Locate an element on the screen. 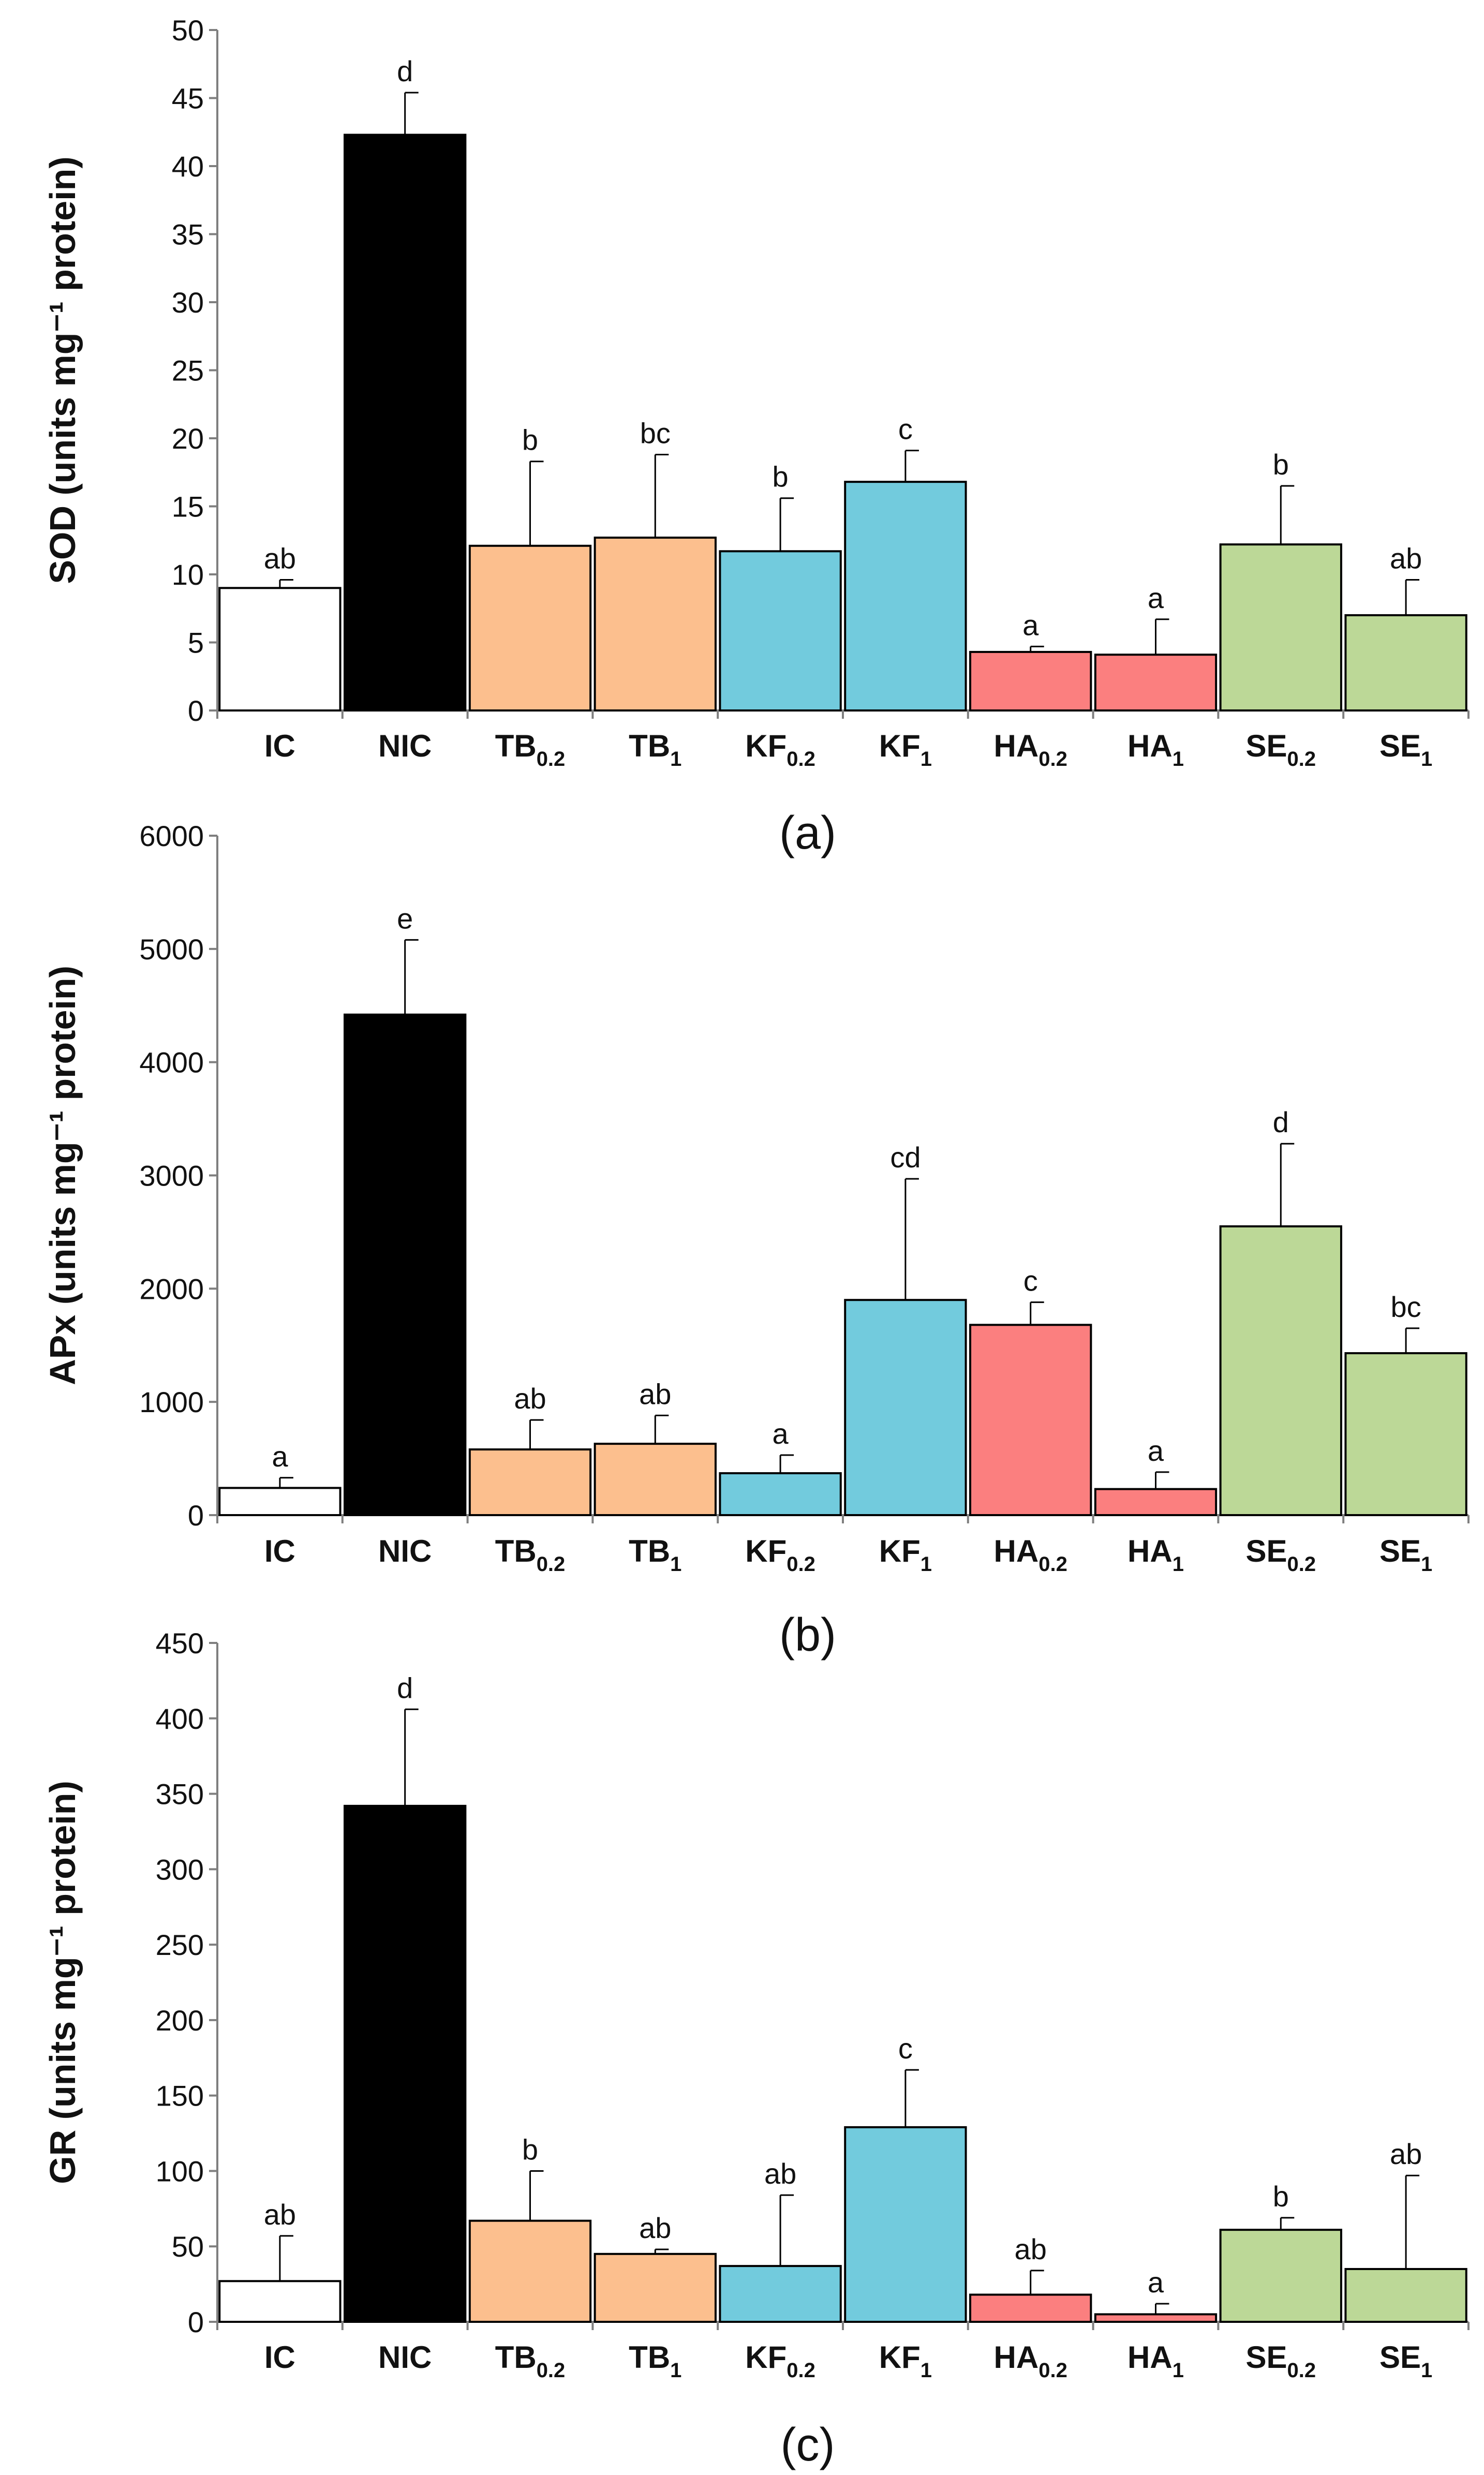 This screenshot has width=1484, height=2475. y-tick-label: 100 is located at coordinates (180, 2171).